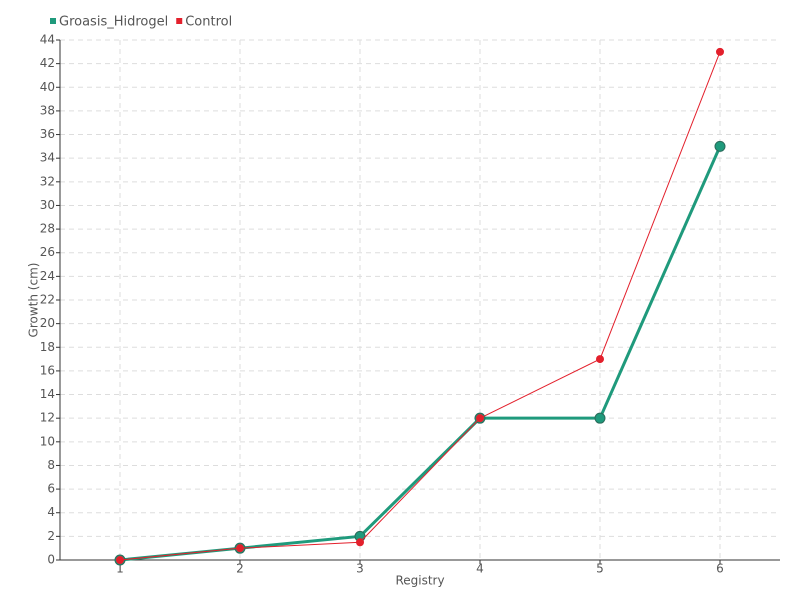 The height and width of the screenshot is (600, 800). I want to click on y-tick-label: 8, so click(51, 465).